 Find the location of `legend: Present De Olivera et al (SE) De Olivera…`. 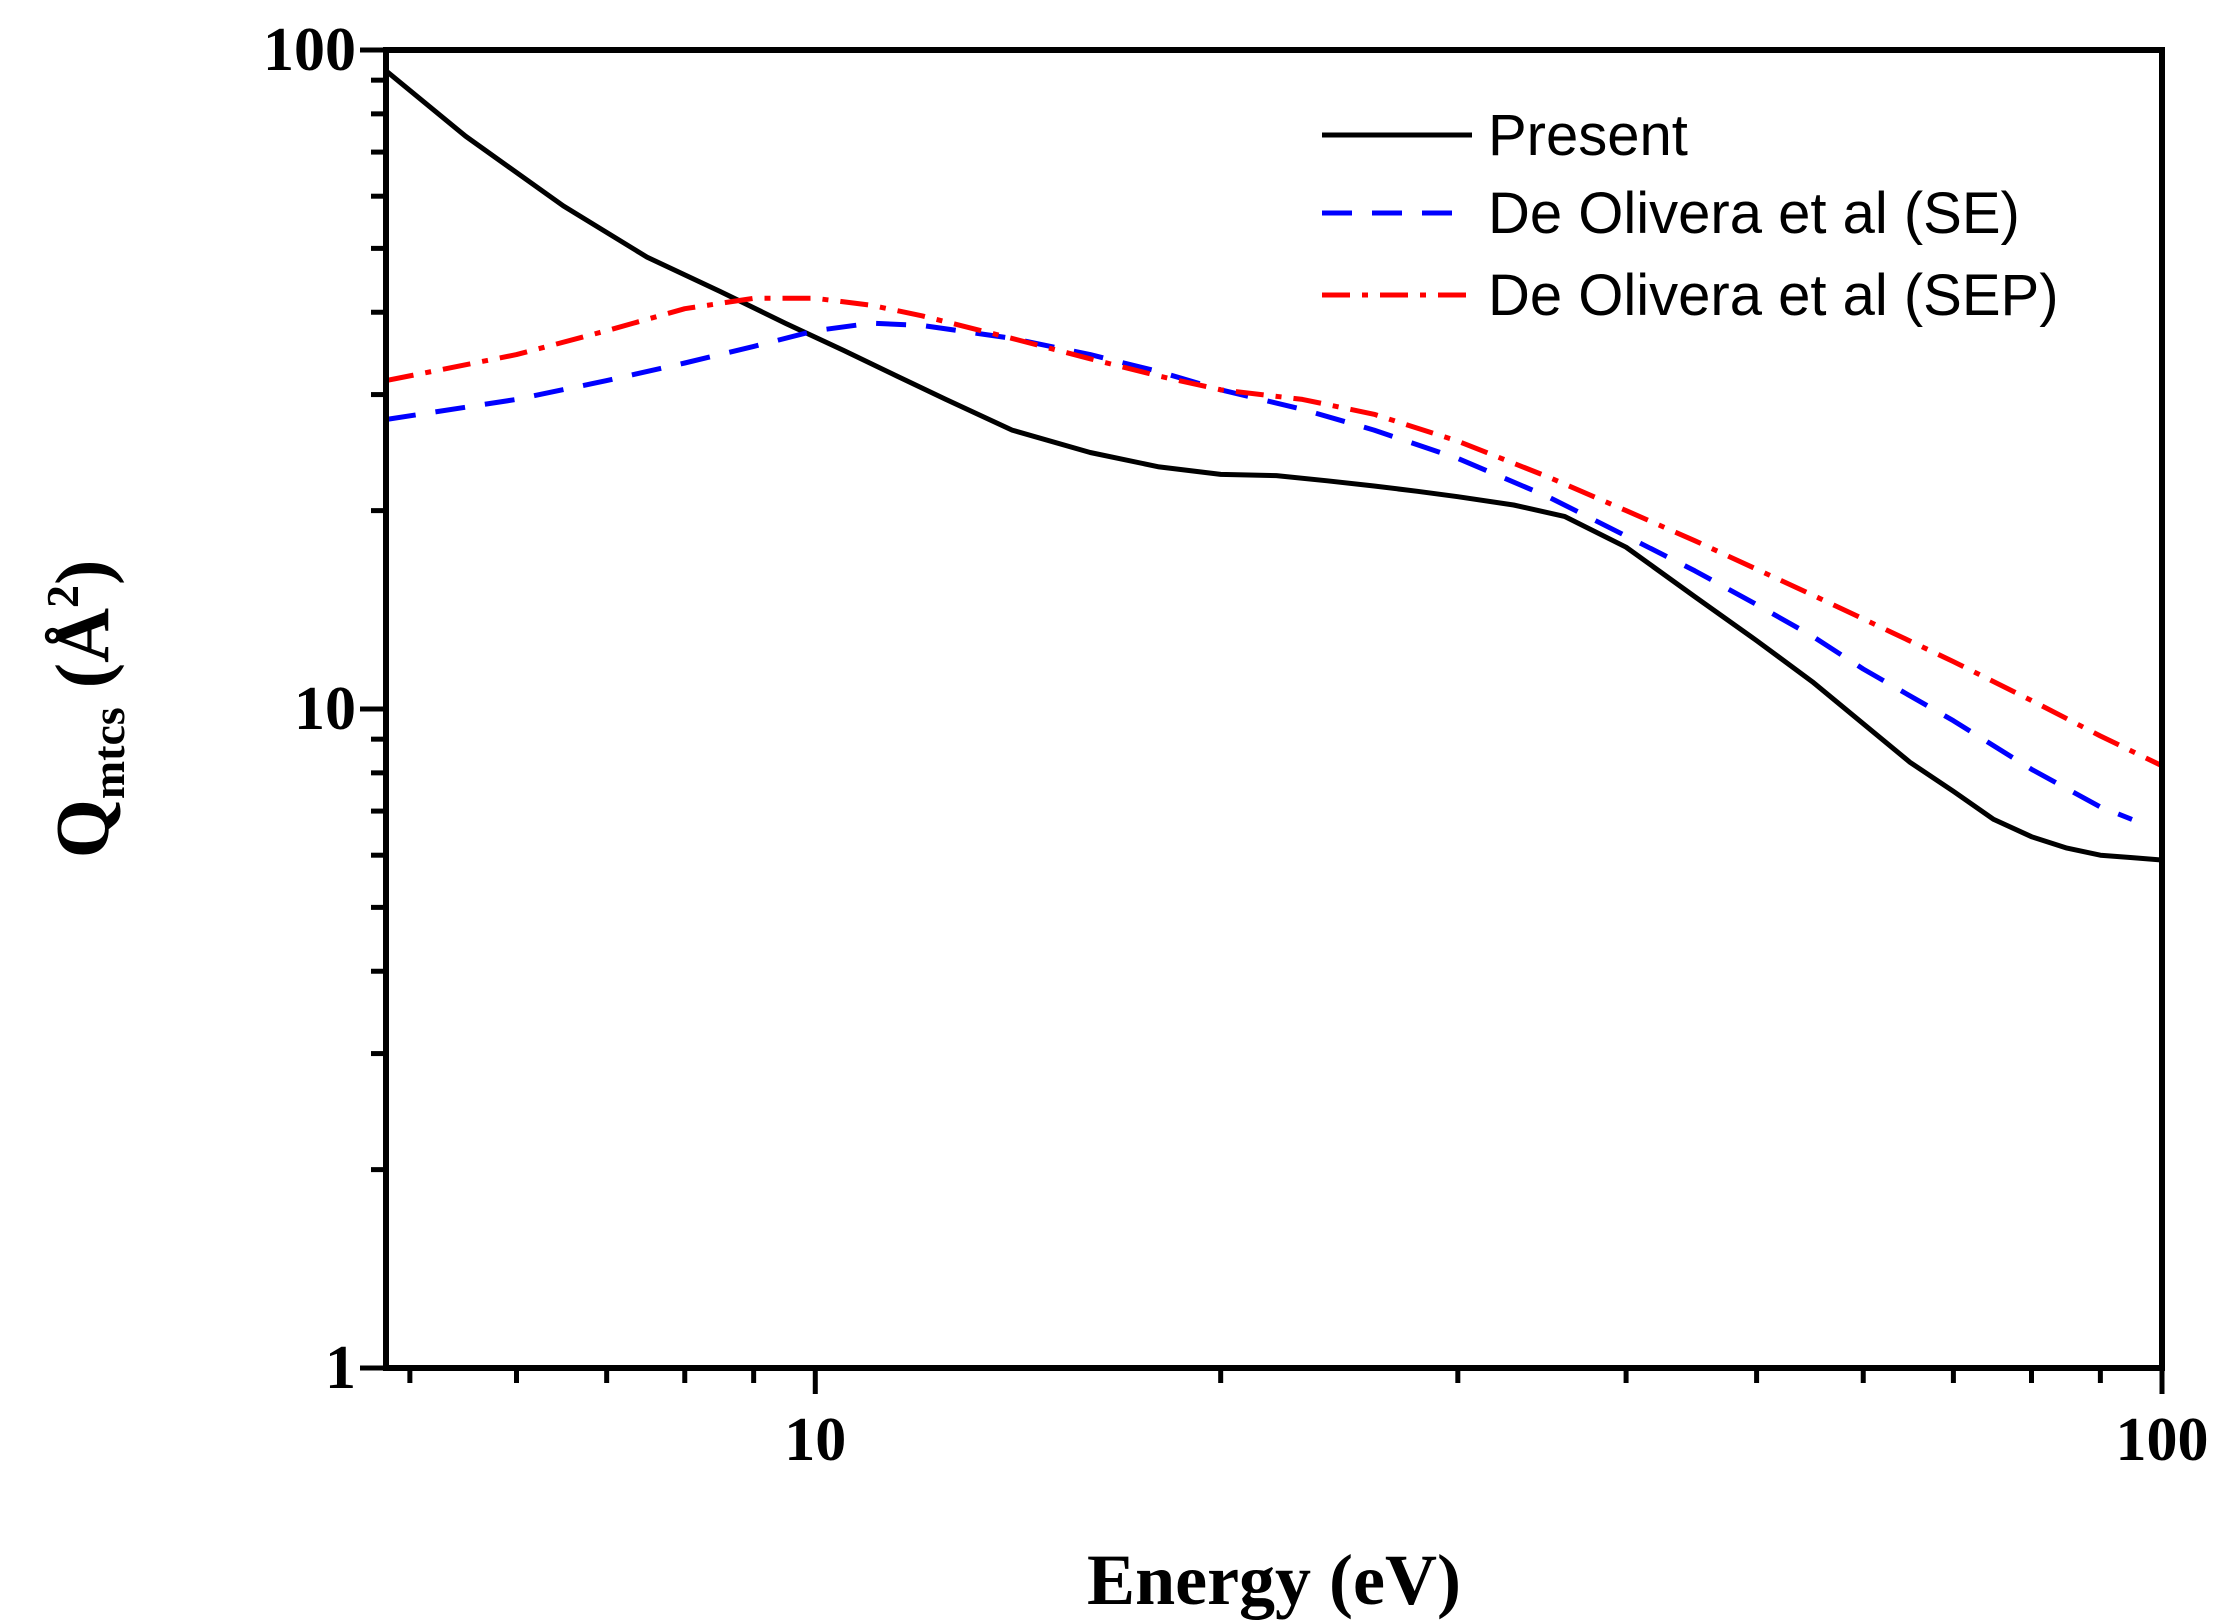

legend: Present De Olivera et al (SE) De Olivera… is located at coordinates (1690, 215).